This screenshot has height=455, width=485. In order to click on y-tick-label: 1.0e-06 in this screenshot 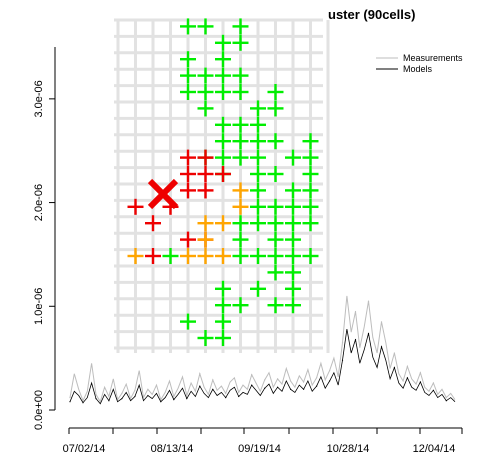, I will do `click(39, 306)`.